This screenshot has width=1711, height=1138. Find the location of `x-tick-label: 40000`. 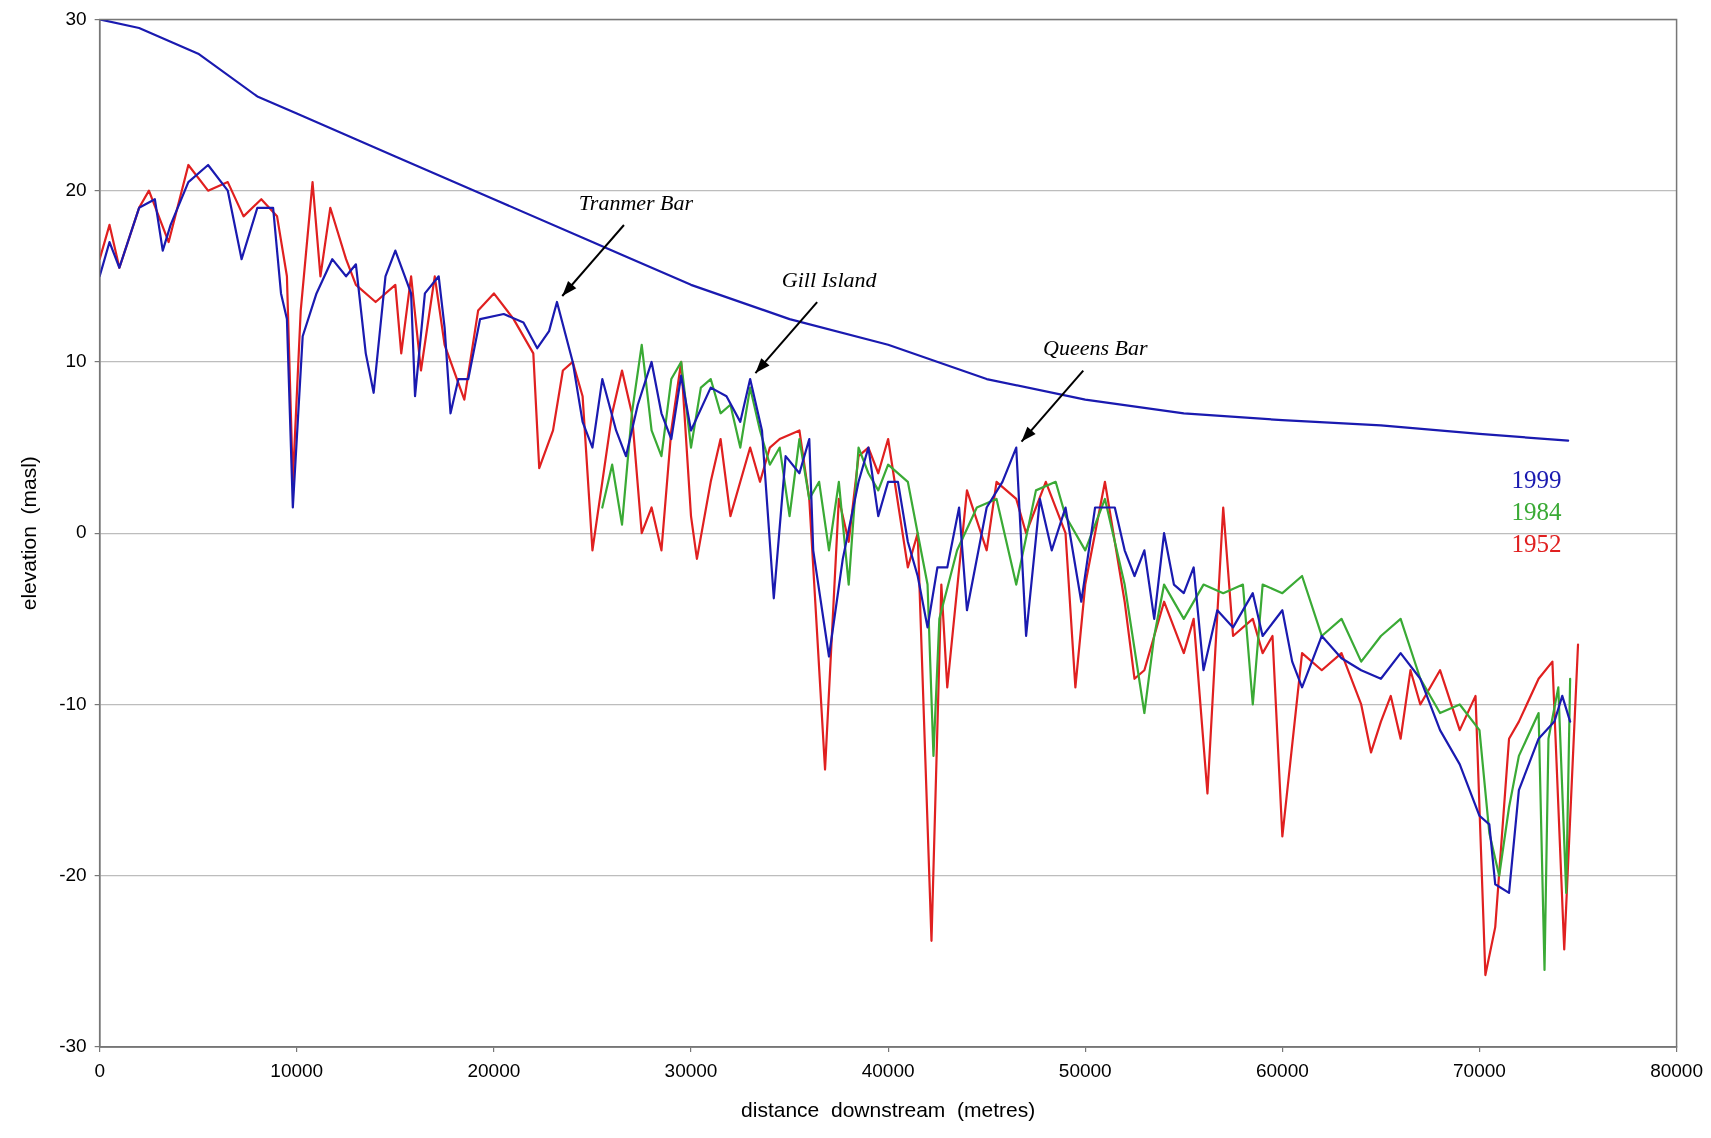

x-tick-label: 40000 is located at coordinates (888, 1070).